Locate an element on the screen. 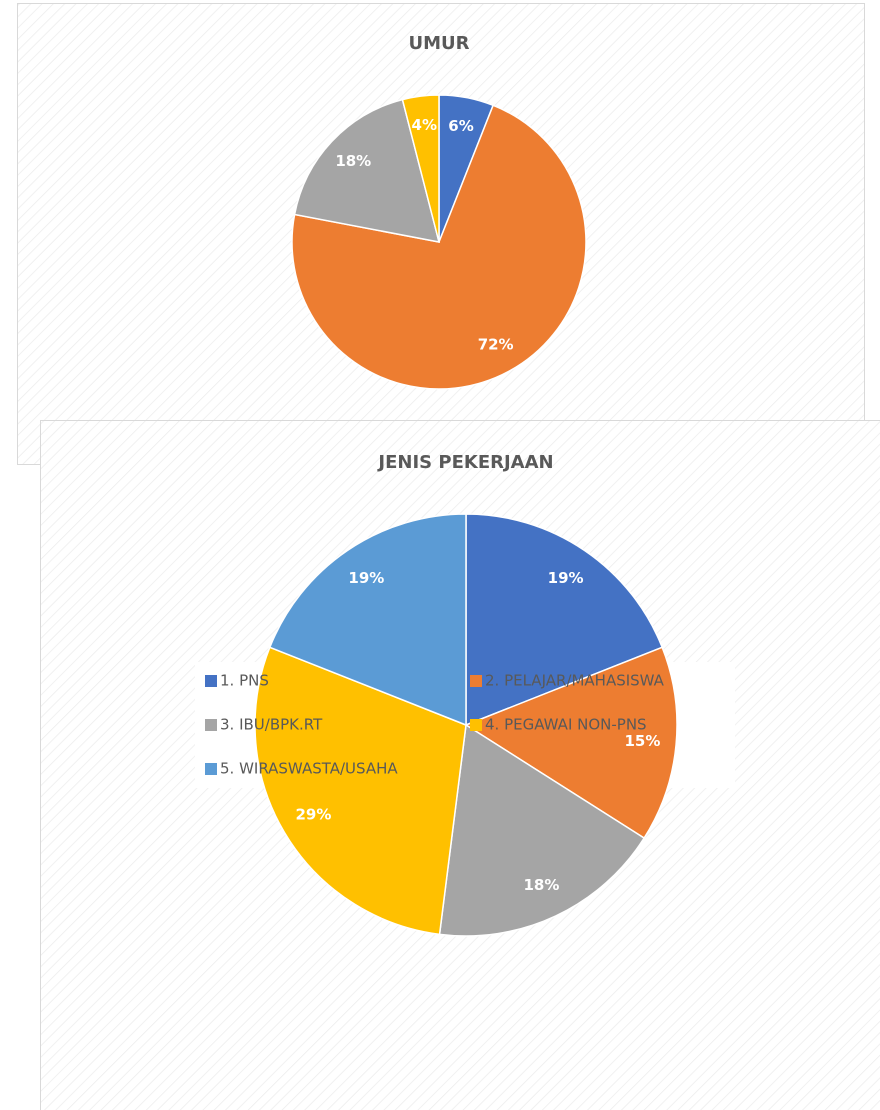 This screenshot has width=880, height=1110. legend-label: 2. PELAJAR/MAHASISWA is located at coordinates (575, 681).